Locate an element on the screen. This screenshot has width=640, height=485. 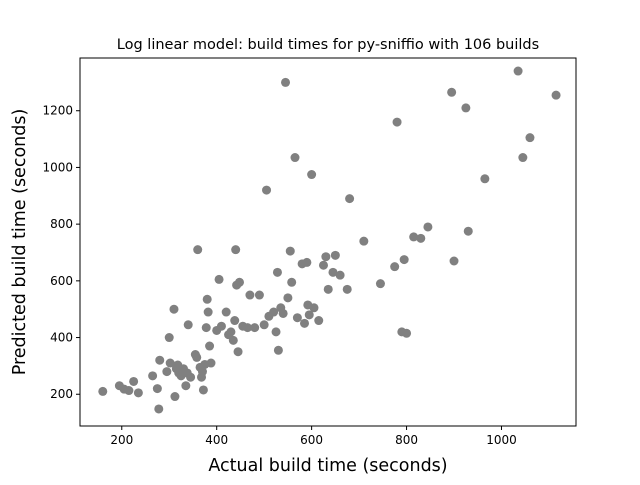
x-tick-label: 200 is located at coordinates (121, 440).